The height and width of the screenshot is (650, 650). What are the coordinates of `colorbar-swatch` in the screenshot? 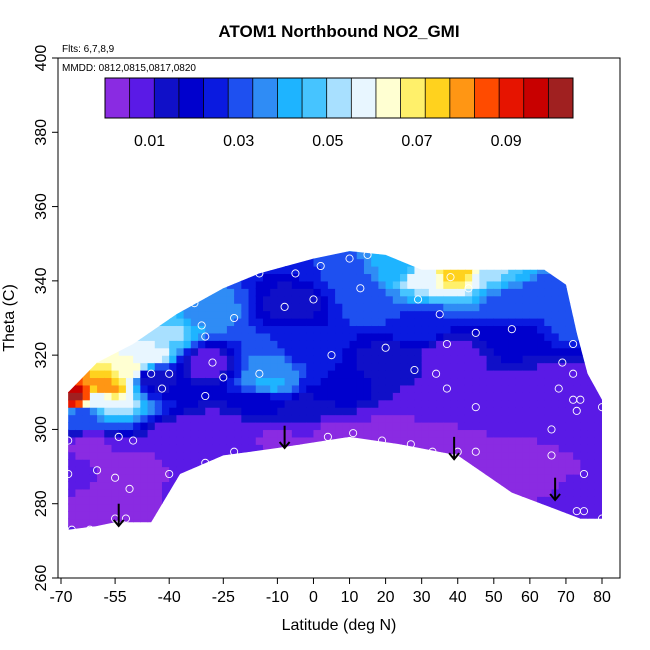 It's located at (364, 98).